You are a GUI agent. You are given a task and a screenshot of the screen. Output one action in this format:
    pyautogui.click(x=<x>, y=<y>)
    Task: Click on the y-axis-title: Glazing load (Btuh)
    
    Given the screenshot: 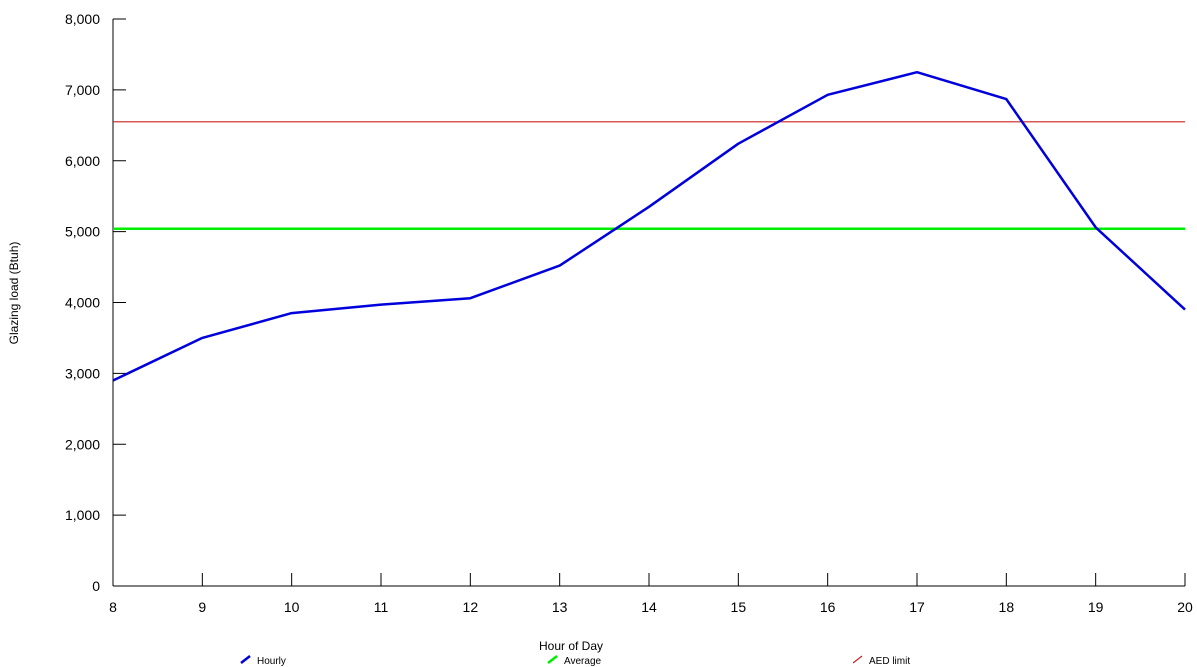 What is the action you would take?
    pyautogui.click(x=14, y=293)
    